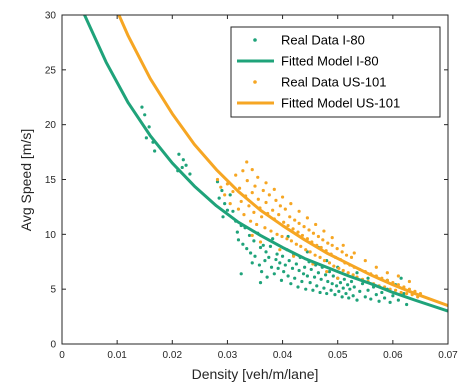  Describe the element at coordinates (255, 374) in the screenshot. I see `x-axis-title: Density [veh/m/lane]` at that location.